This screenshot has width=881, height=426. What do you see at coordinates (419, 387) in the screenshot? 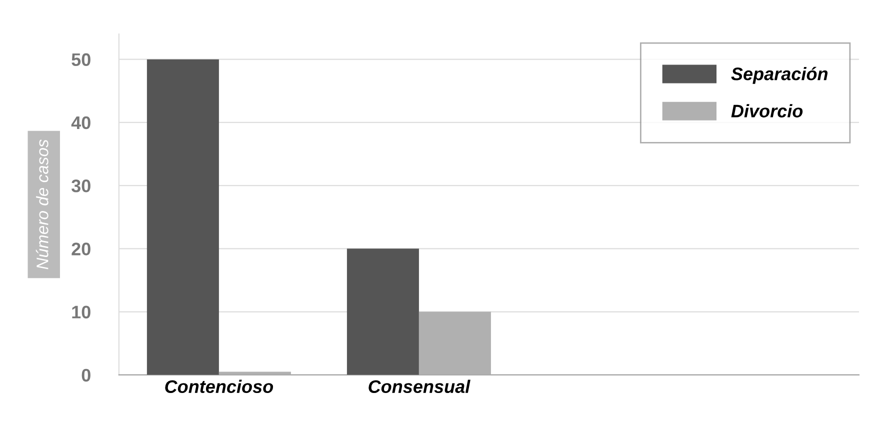
I see `x-tick-label: Consensual` at bounding box center [419, 387].